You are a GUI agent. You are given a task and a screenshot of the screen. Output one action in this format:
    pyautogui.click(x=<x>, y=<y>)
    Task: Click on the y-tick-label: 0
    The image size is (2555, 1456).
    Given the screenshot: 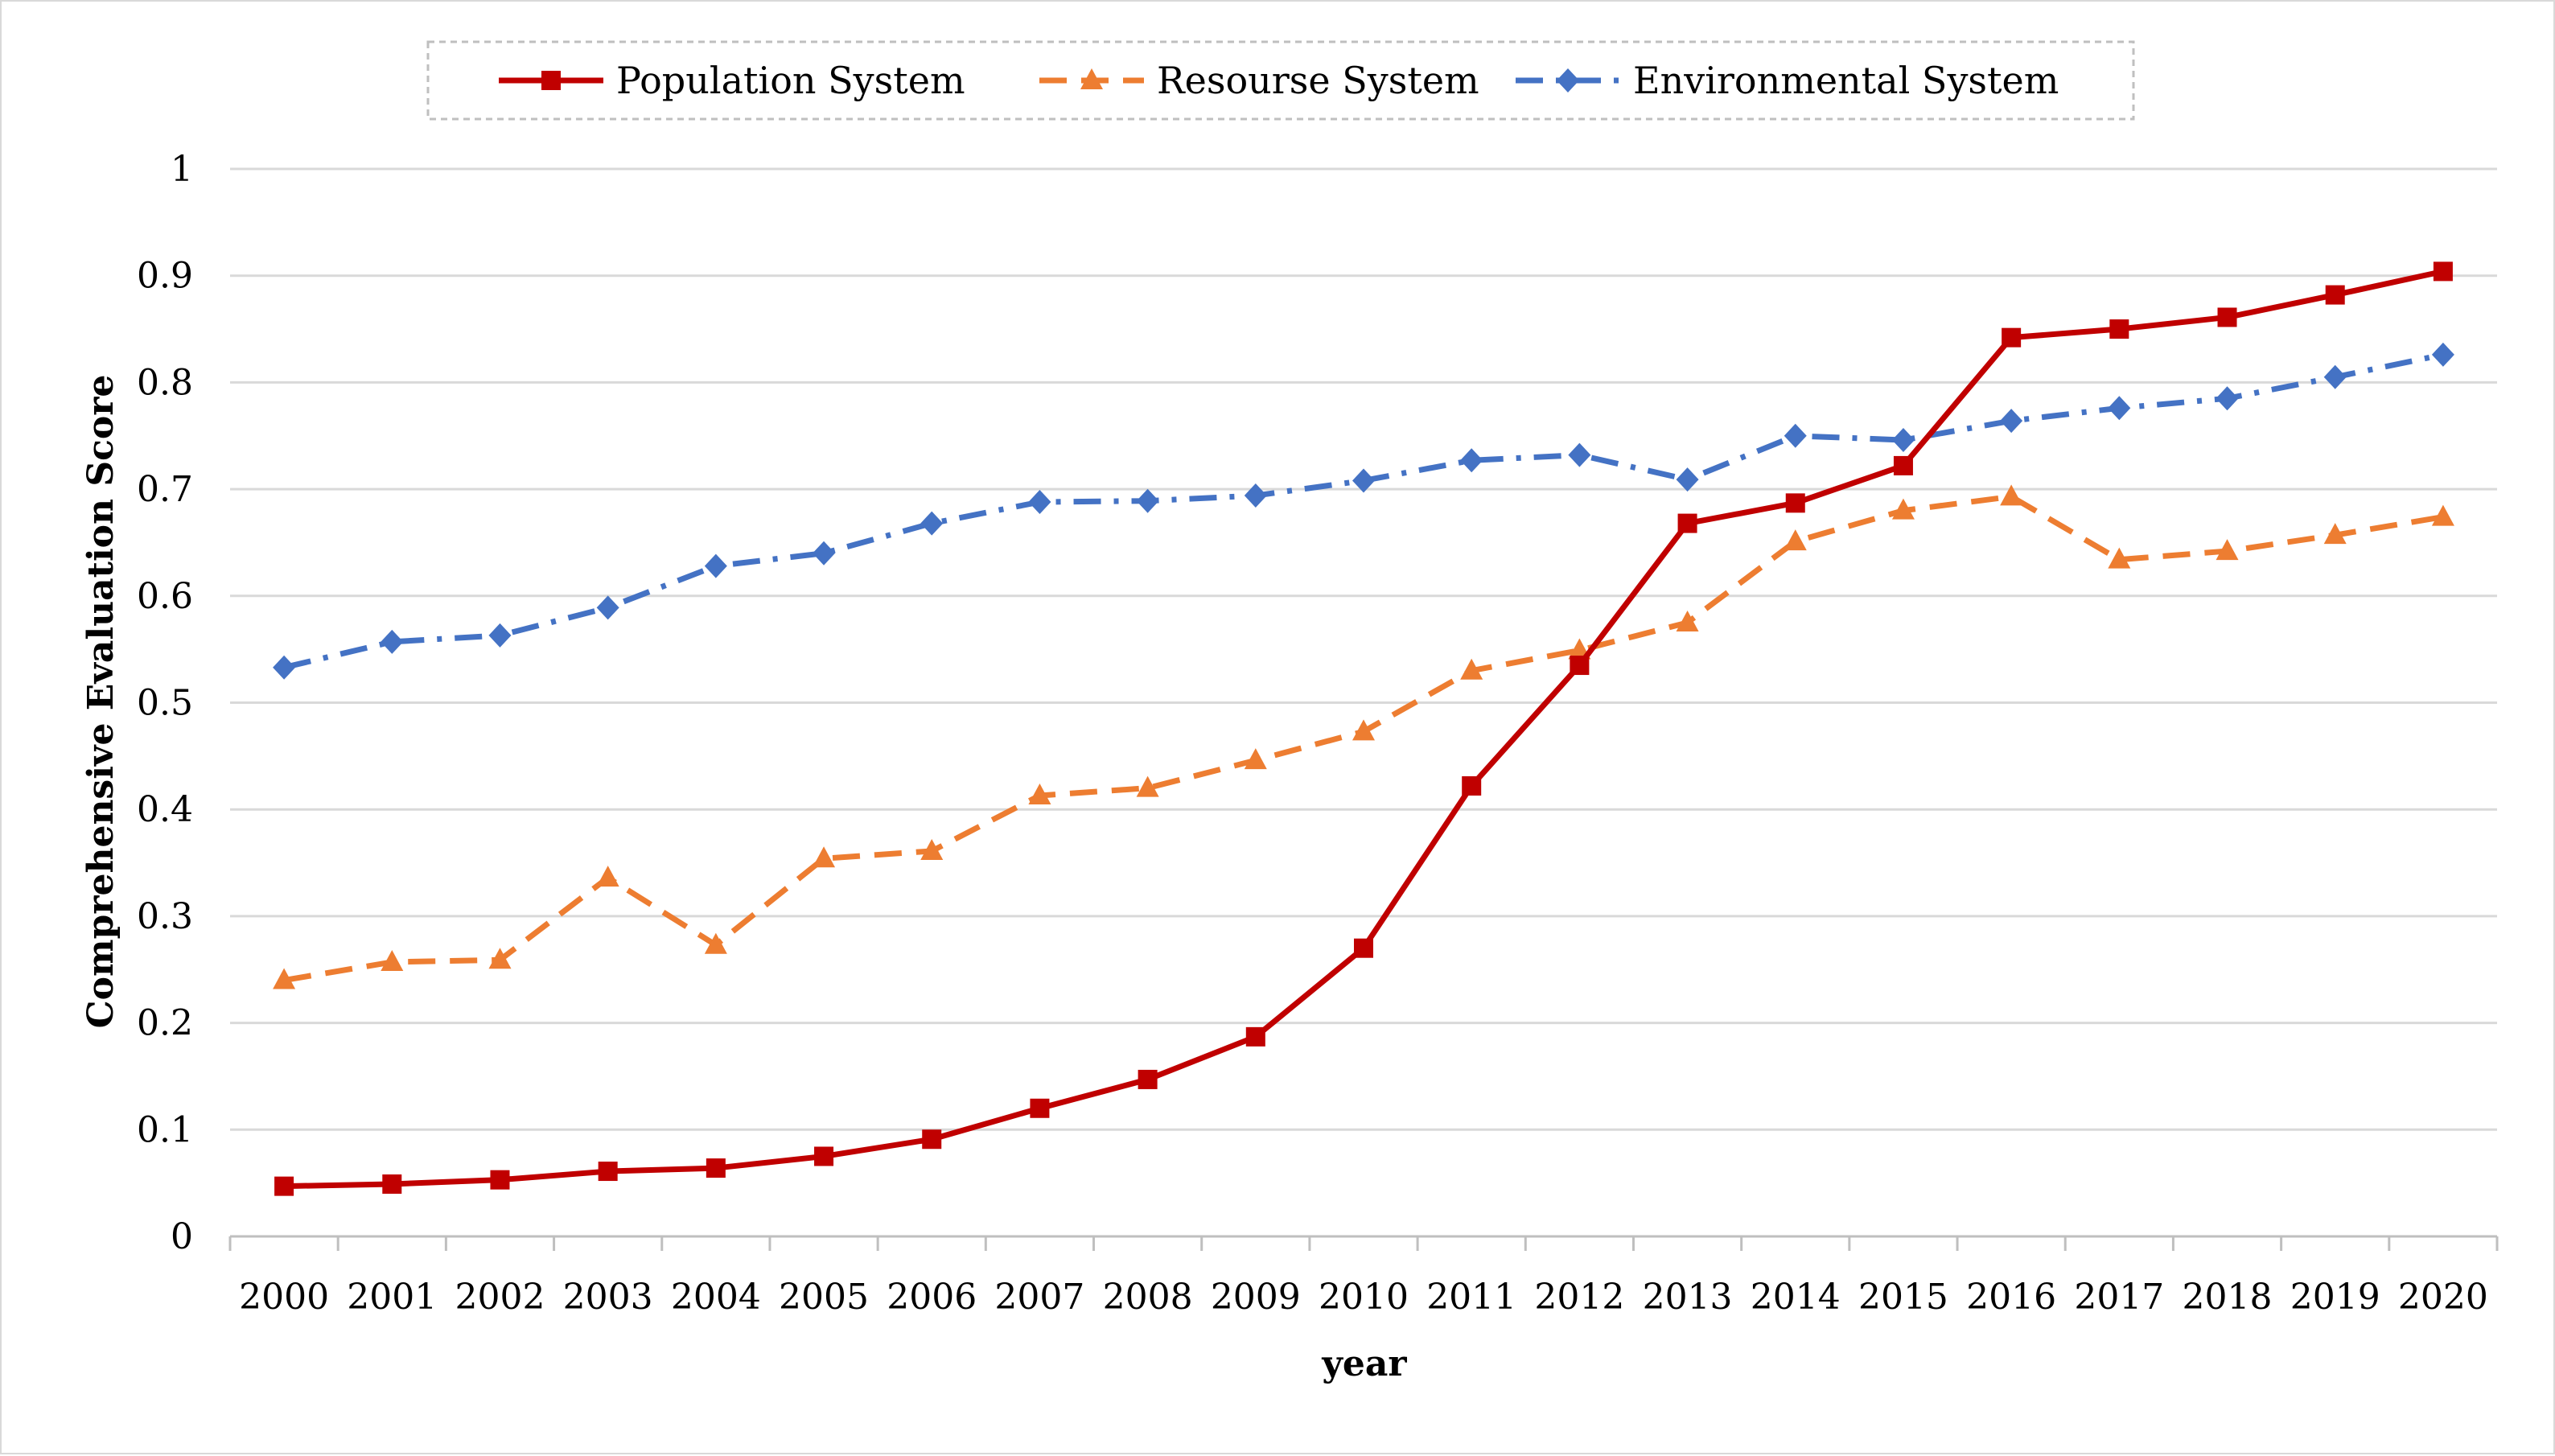 What is the action you would take?
    pyautogui.click(x=182, y=1236)
    